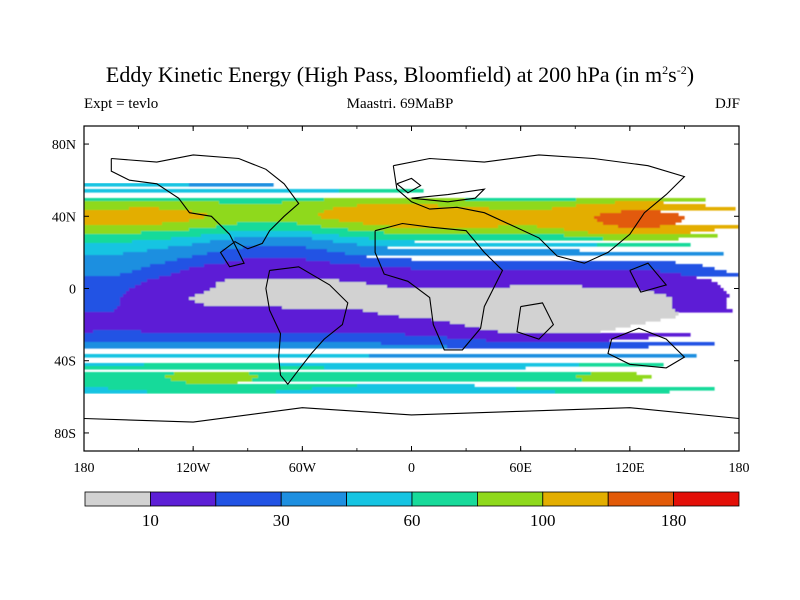 The image size is (800, 600). What do you see at coordinates (65, 434) in the screenshot?
I see `y-tick-label: 80S` at bounding box center [65, 434].